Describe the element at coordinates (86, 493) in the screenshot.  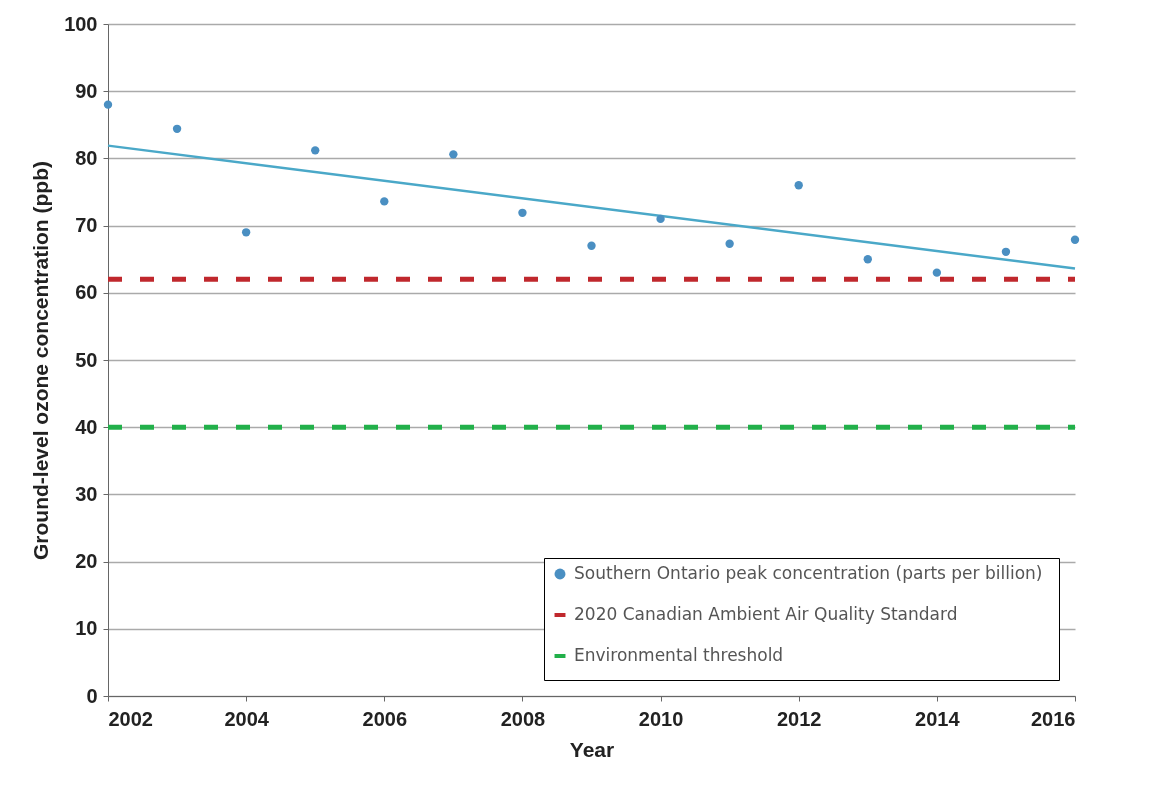
I see `y-tick-label: 30` at that location.